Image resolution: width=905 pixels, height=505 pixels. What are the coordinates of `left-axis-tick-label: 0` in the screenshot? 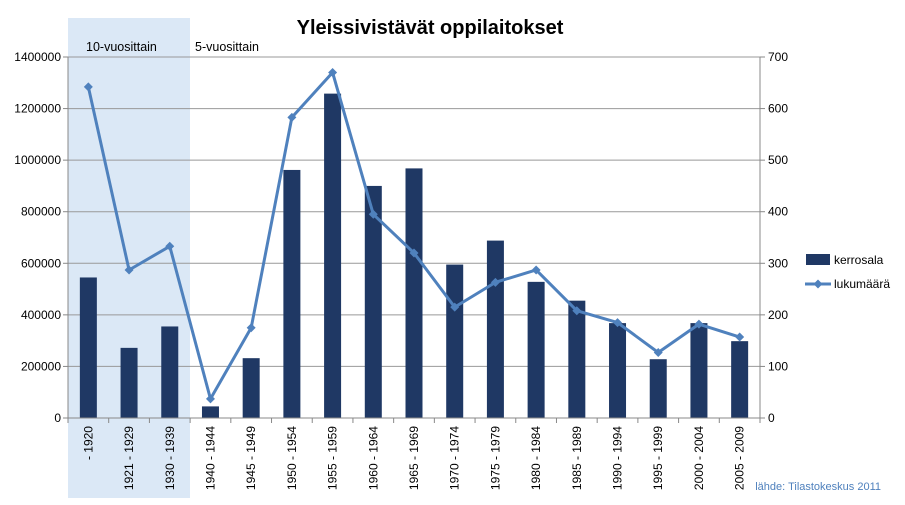 It's located at (57, 418).